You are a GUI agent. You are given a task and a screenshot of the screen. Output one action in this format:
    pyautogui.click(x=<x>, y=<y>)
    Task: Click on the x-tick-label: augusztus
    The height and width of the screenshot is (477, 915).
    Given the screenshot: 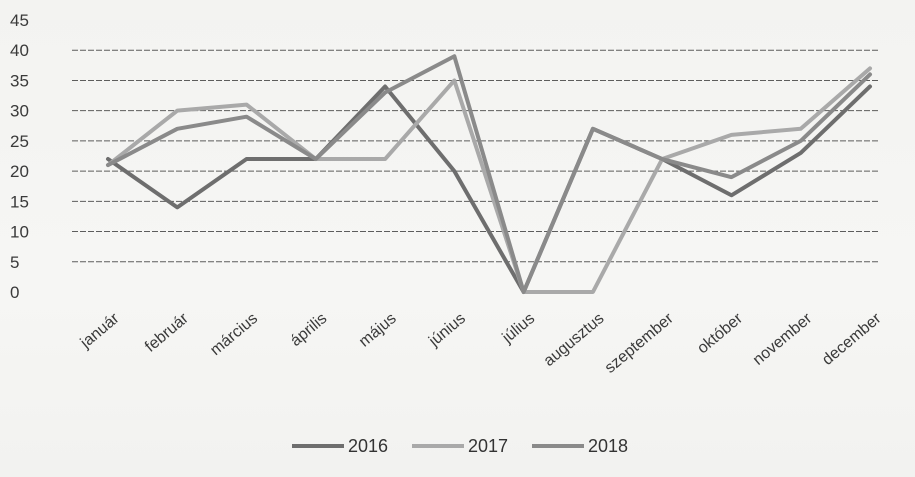 What is the action you would take?
    pyautogui.click(x=574, y=340)
    